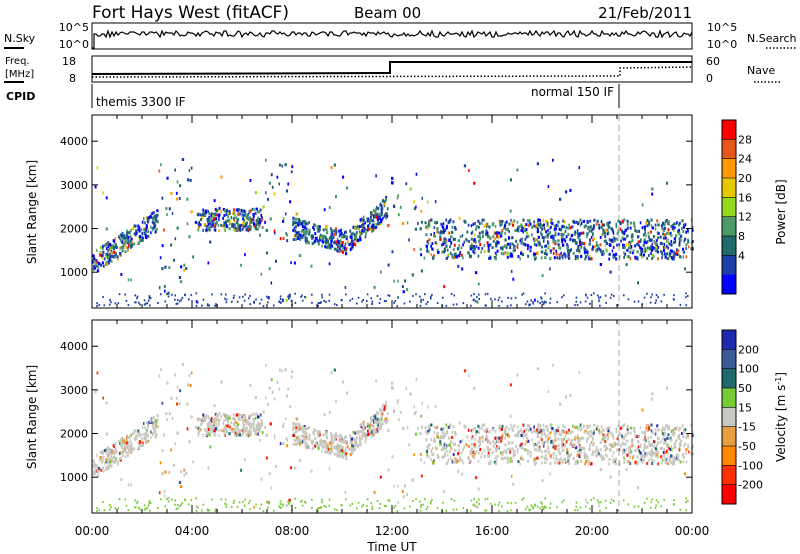 The width and height of the screenshot is (800, 554). Describe the element at coordinates (722, 27) in the screenshot. I see `noise-right-tick-top: 10^5` at that location.